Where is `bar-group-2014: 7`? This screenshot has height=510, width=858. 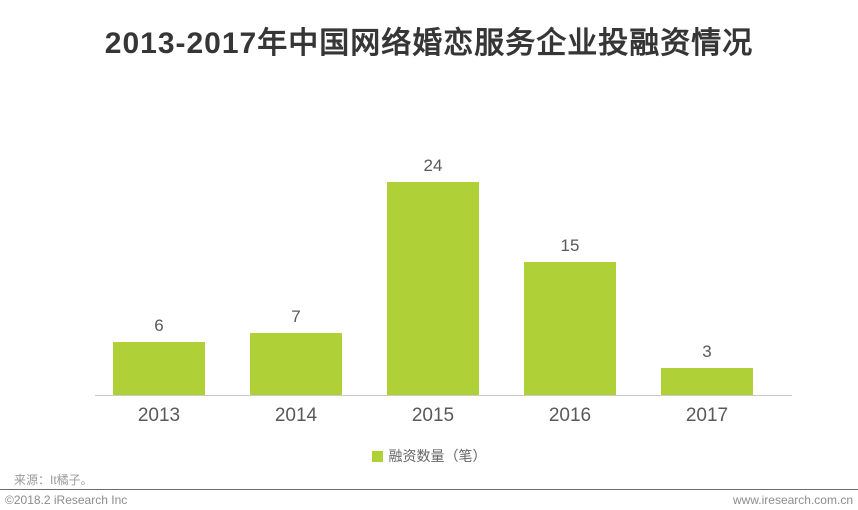
bar-group-2014: 7 is located at coordinates (296, 351).